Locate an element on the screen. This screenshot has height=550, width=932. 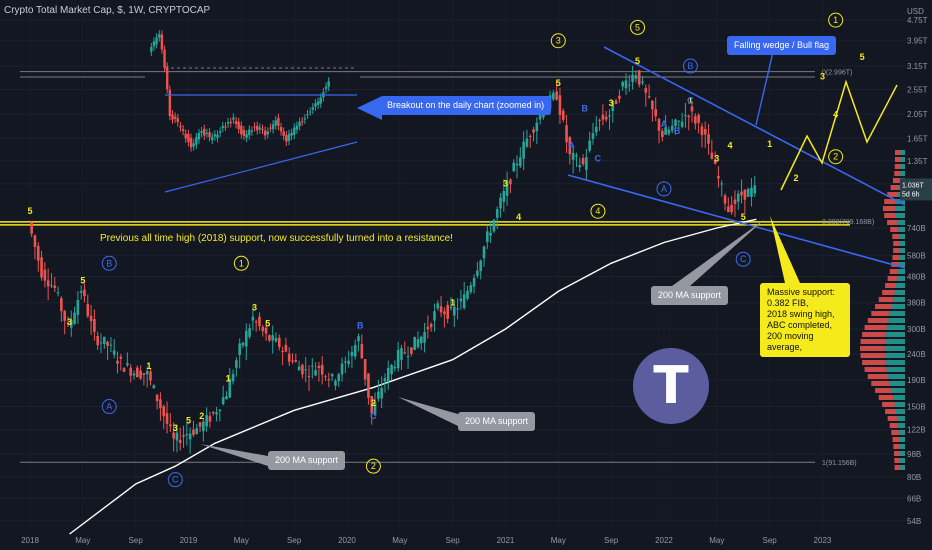
wedge-lower-line is located at coordinates (736, 221).